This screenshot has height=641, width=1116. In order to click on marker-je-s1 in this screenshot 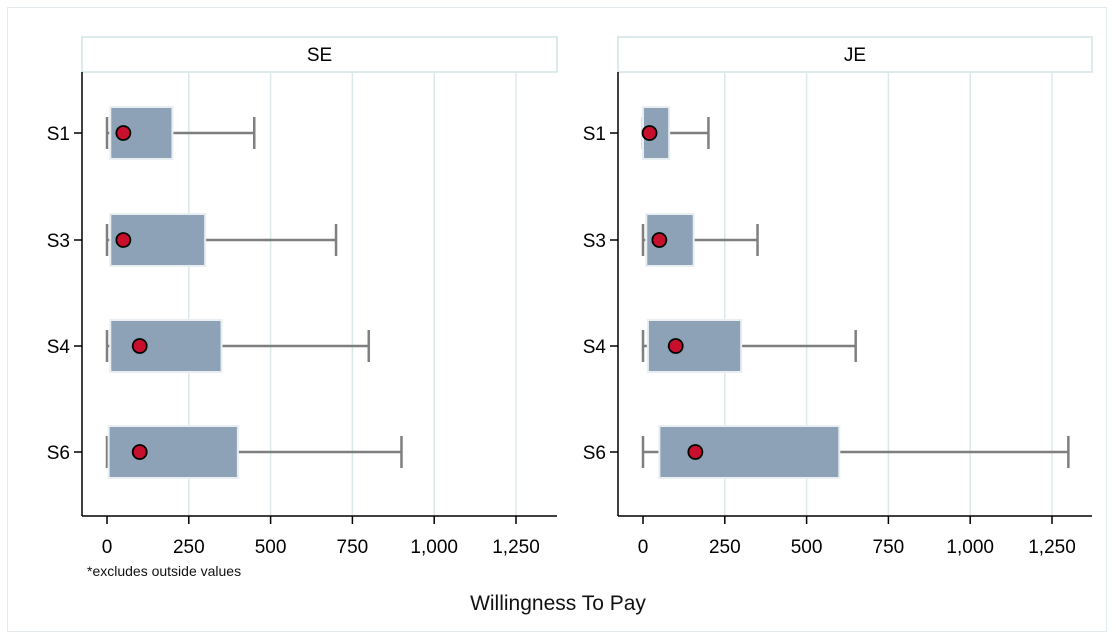, I will do `click(649, 133)`.